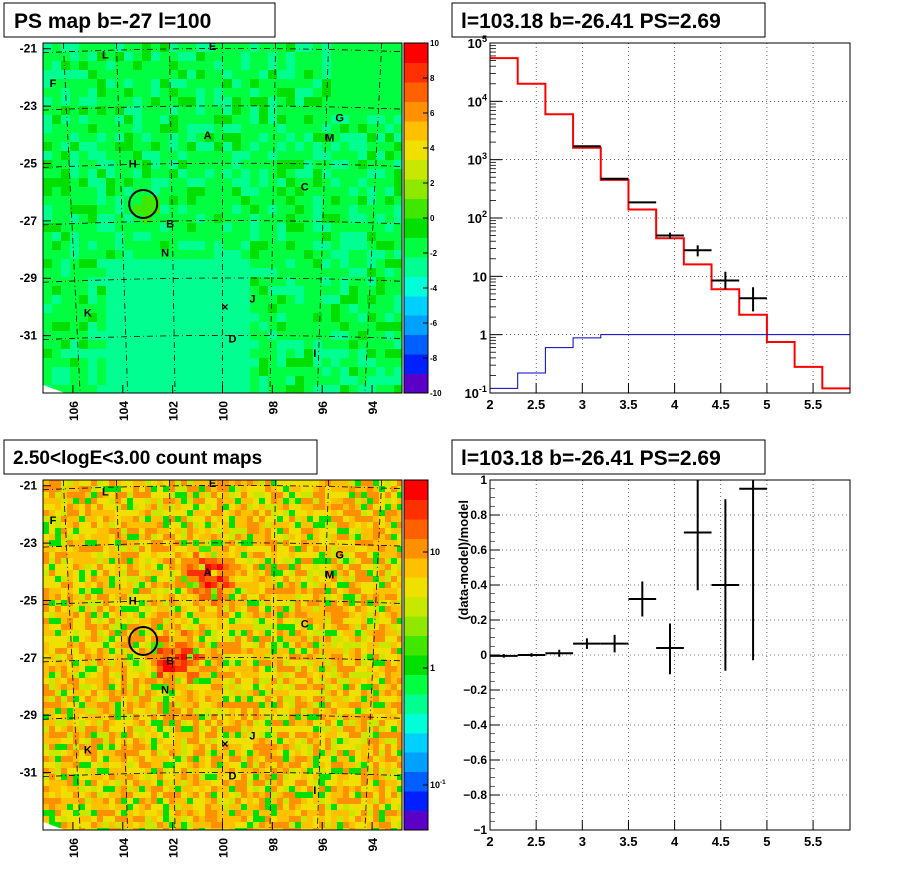 The height and width of the screenshot is (875, 898). What do you see at coordinates (489, 841) in the screenshot?
I see `x-tick-label: 2` at bounding box center [489, 841].